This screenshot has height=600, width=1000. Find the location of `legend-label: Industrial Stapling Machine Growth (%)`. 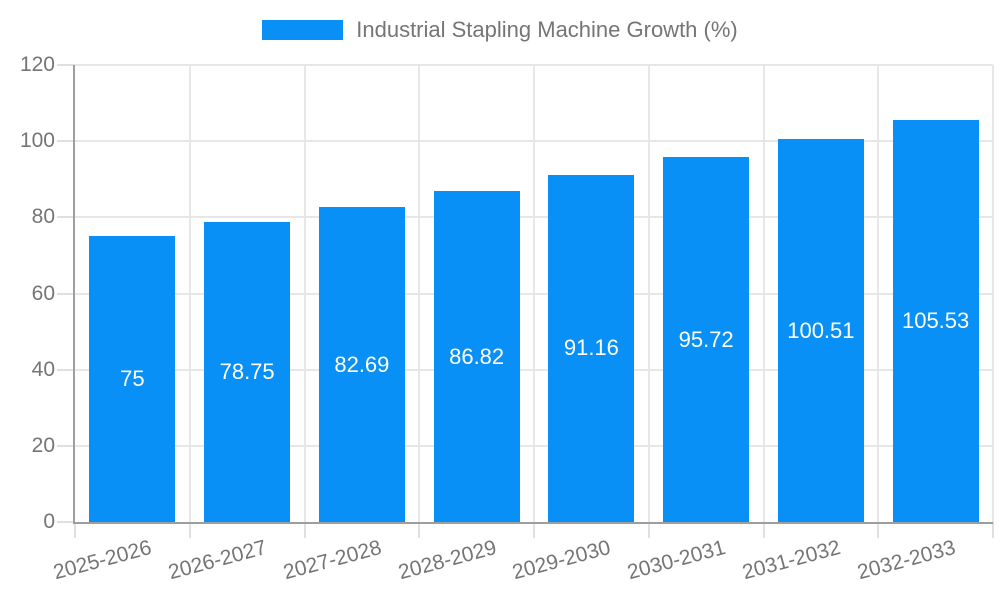

legend-label: Industrial Stapling Machine Growth (%) is located at coordinates (547, 29).